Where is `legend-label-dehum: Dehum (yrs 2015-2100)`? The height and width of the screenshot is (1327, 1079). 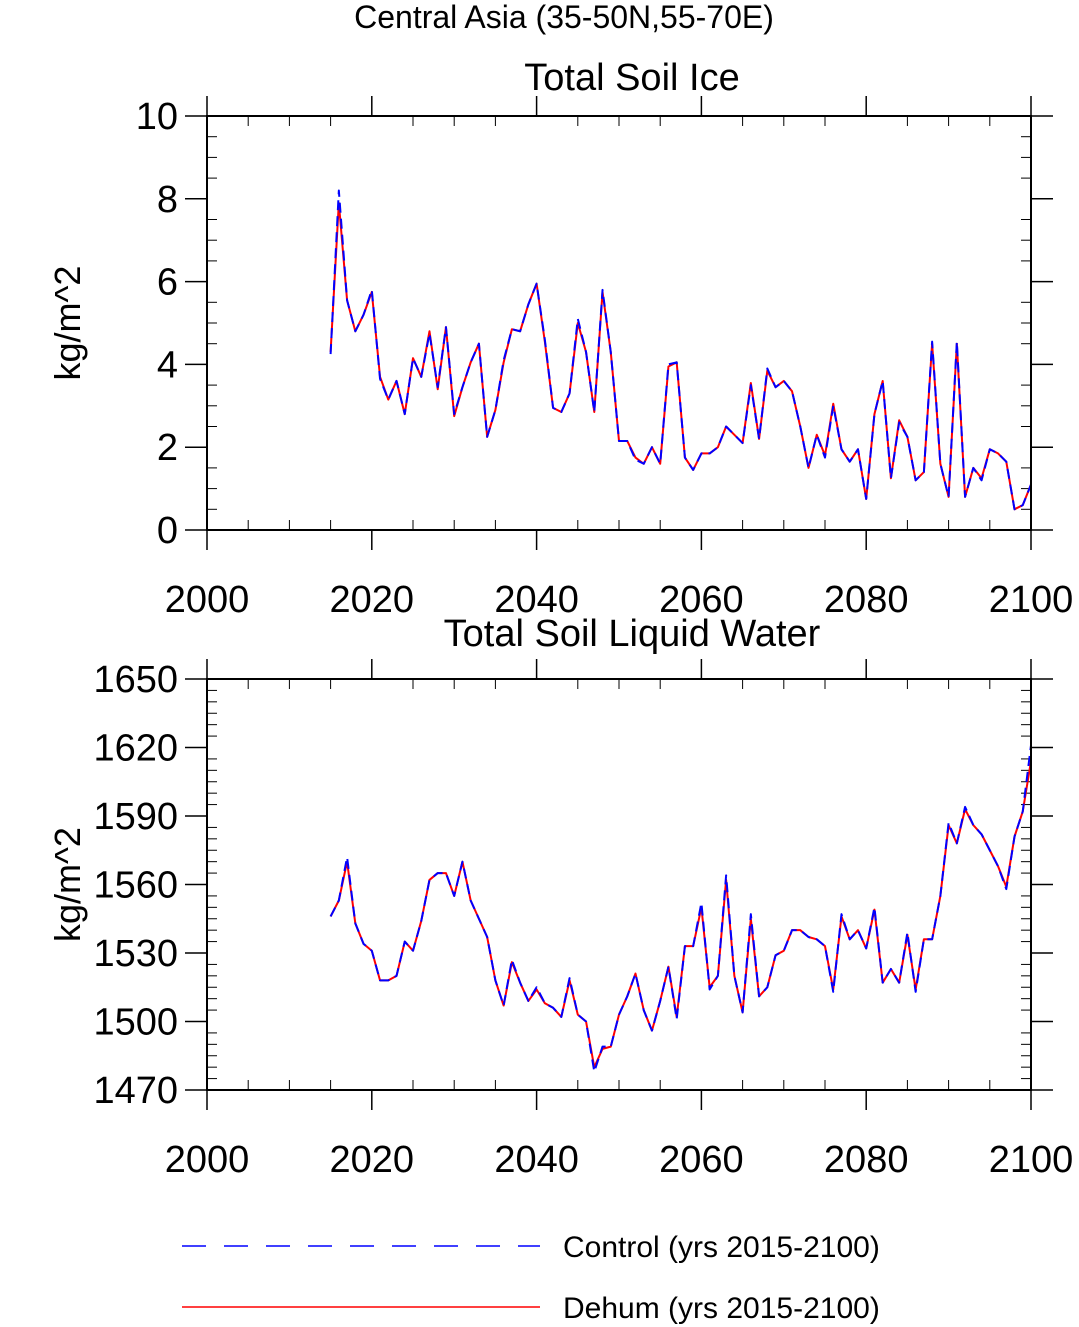
legend-label-dehum: Dehum (yrs 2015-2100) is located at coordinates (721, 1308).